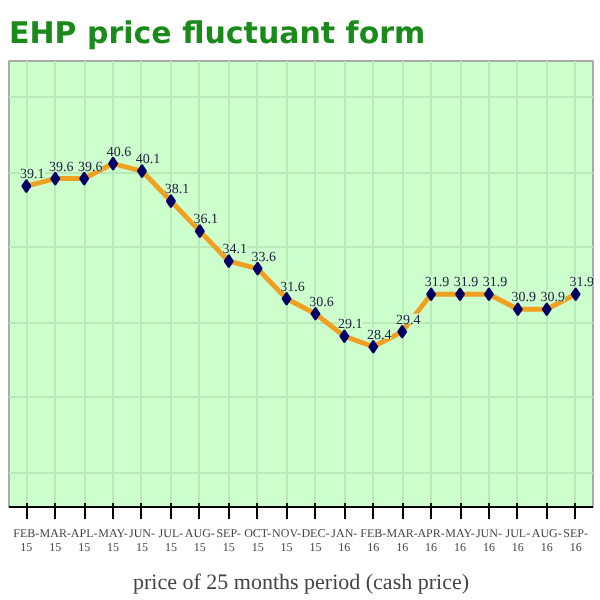 This screenshot has height=600, width=600. What do you see at coordinates (301, 583) in the screenshot?
I see `x-axis-title: price of 25 months period (cash price)` at bounding box center [301, 583].